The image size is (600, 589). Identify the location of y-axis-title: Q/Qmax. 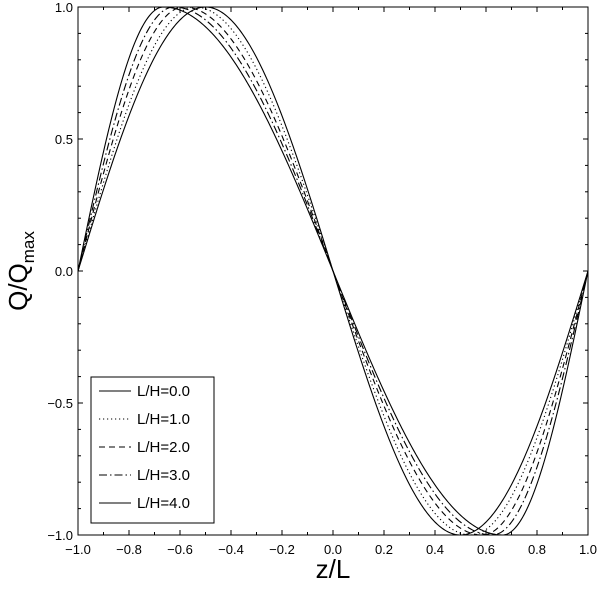
(20, 271).